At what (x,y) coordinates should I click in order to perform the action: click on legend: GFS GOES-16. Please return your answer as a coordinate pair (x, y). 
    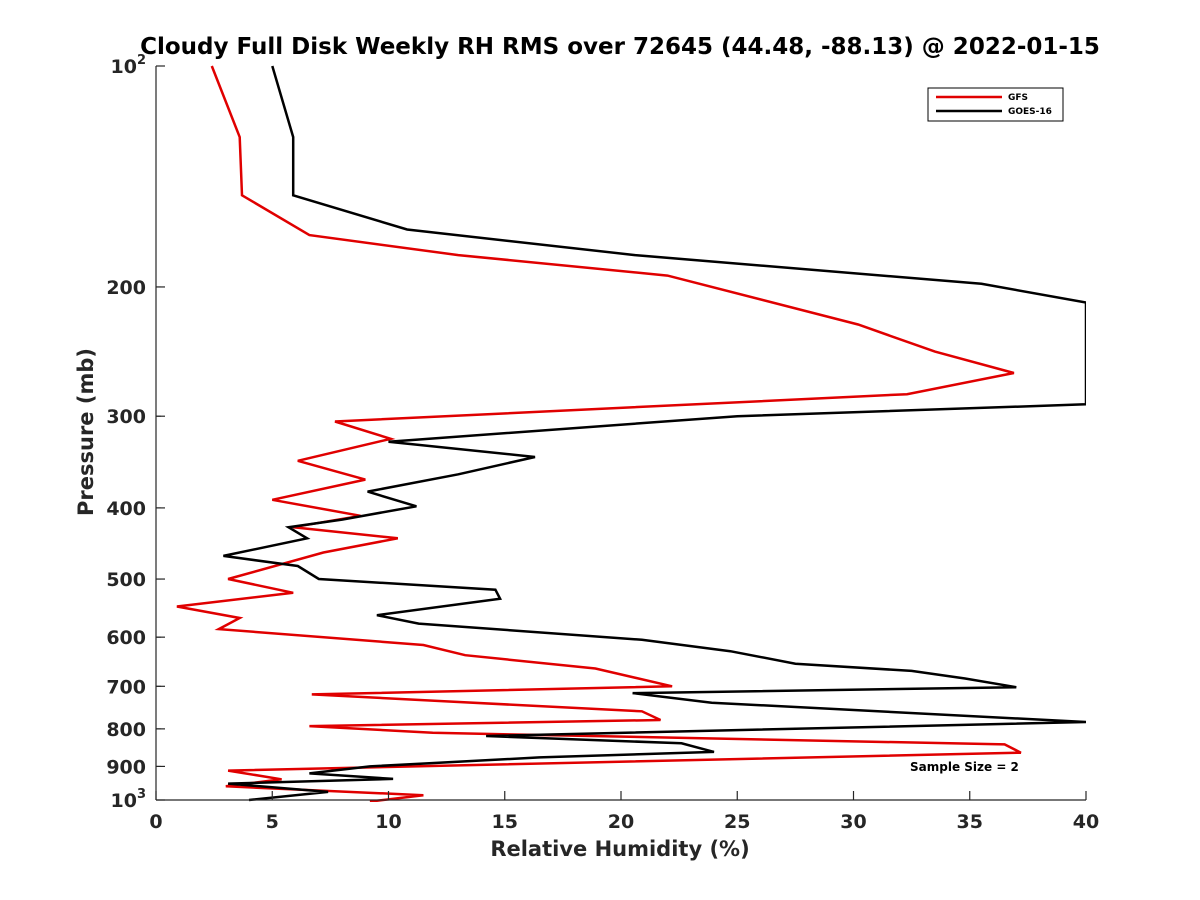
    Looking at the image, I should click on (995, 104).